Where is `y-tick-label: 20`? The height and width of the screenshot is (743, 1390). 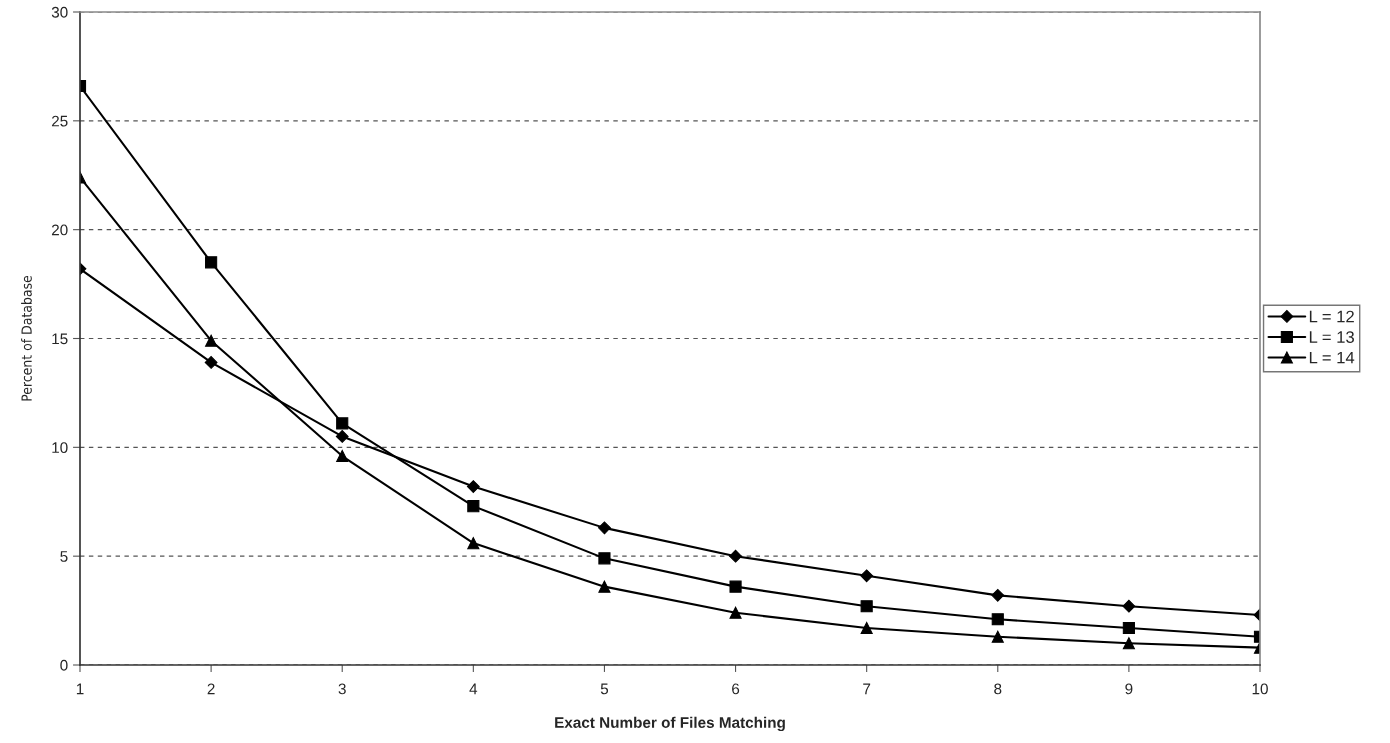 y-tick-label: 20 is located at coordinates (59, 230).